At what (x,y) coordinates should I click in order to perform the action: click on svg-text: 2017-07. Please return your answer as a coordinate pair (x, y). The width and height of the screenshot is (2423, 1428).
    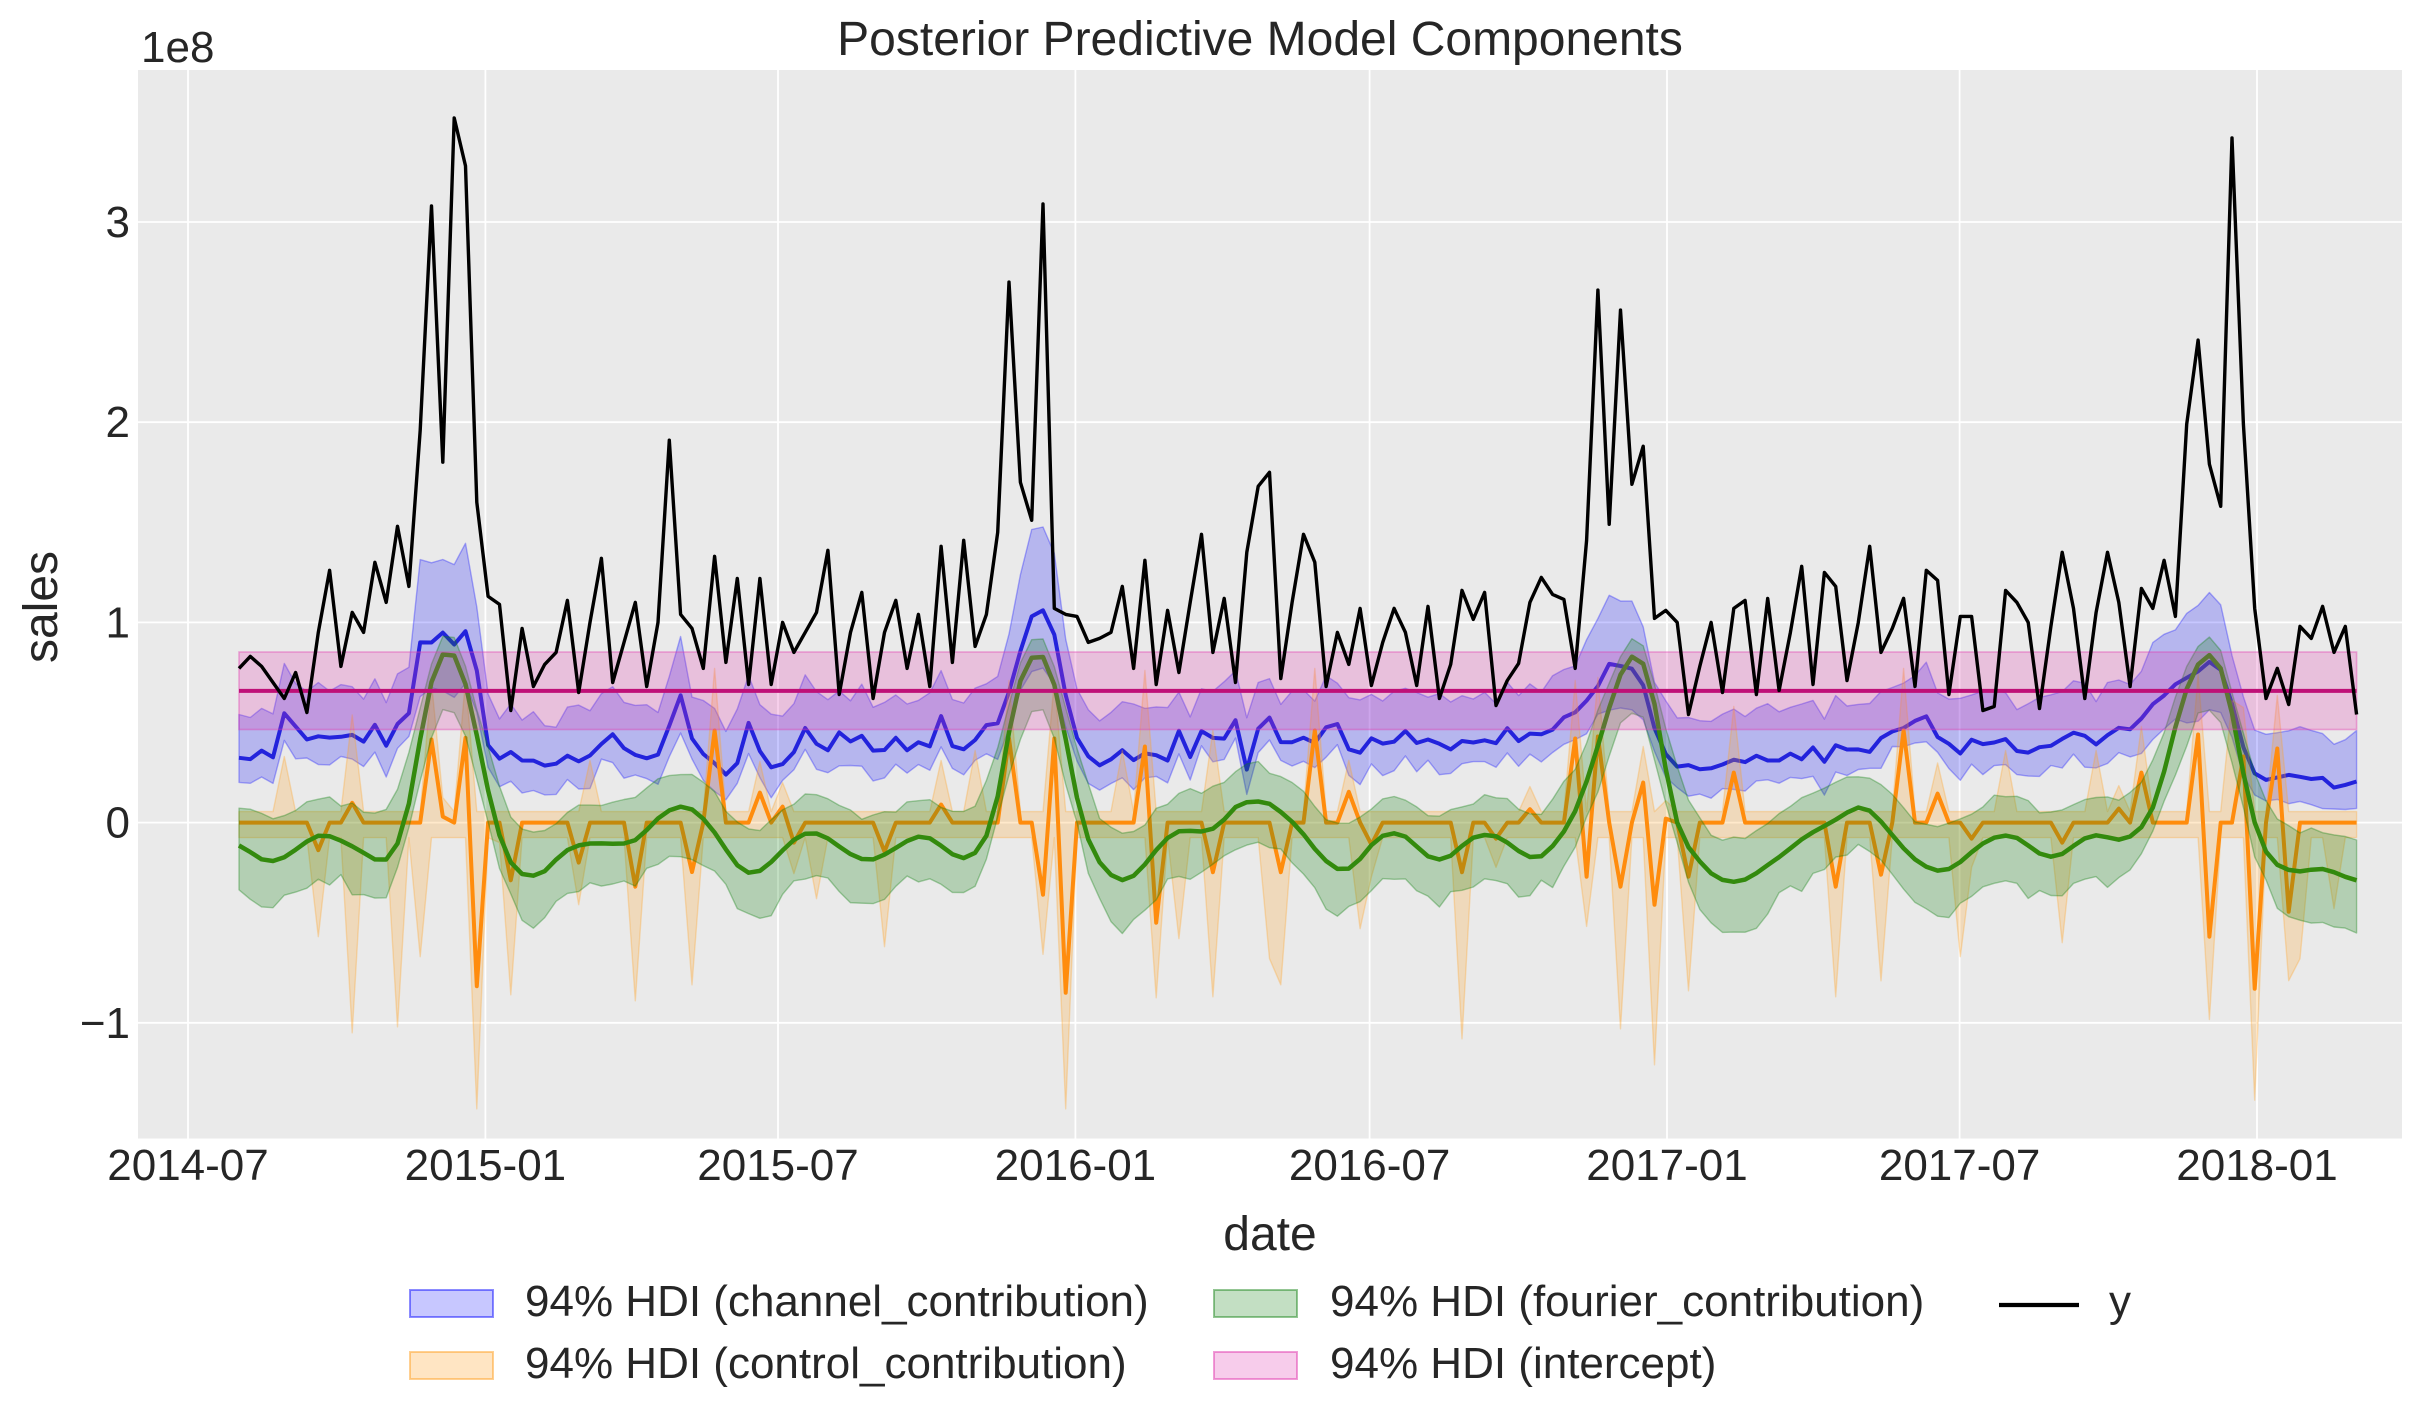
    Looking at the image, I should click on (1959, 1165).